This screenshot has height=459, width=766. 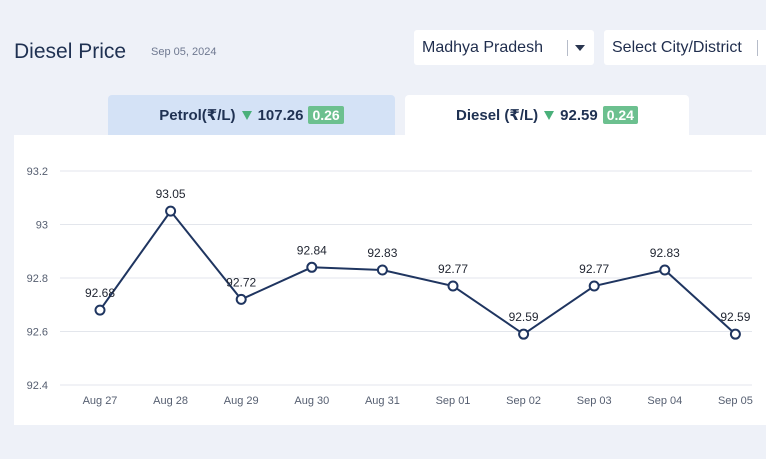 What do you see at coordinates (197, 115) in the screenshot?
I see `tab-petrol-label: Petrol(₹/L)` at bounding box center [197, 115].